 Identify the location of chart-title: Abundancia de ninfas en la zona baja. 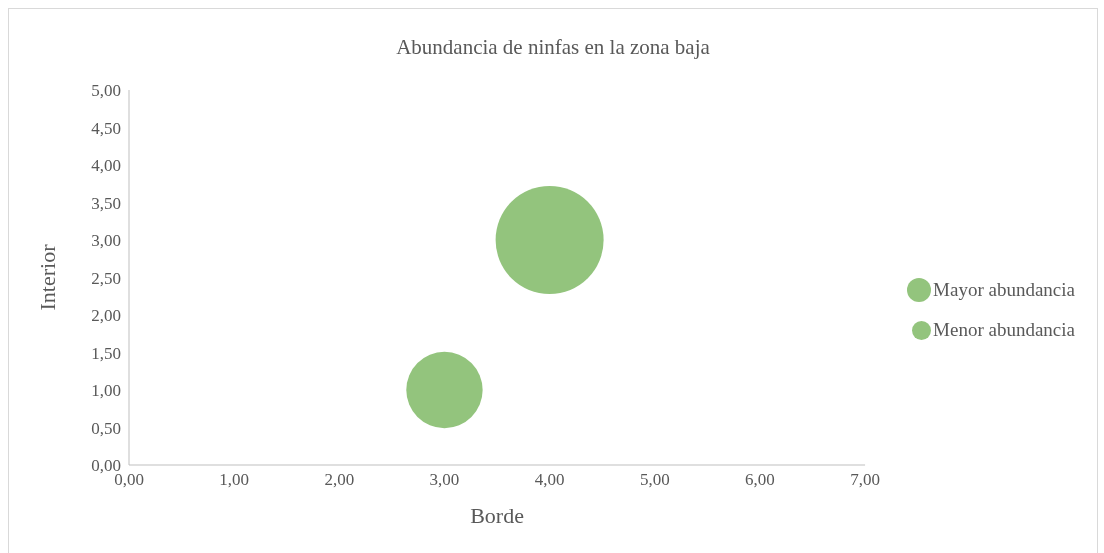
(553, 48).